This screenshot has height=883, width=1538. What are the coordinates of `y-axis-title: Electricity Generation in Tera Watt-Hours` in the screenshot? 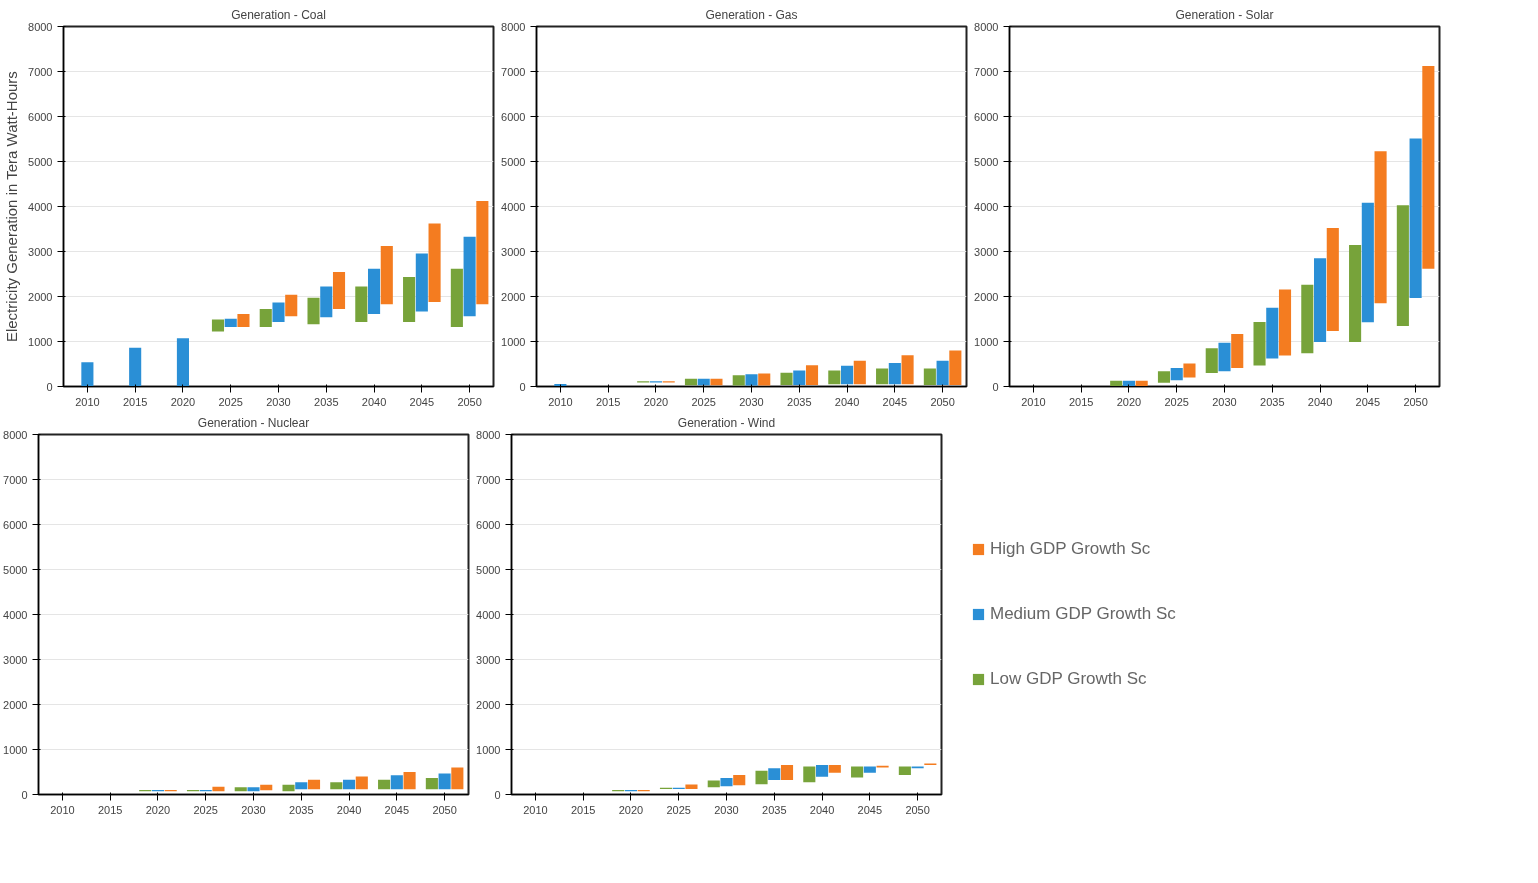 It's located at (12, 207).